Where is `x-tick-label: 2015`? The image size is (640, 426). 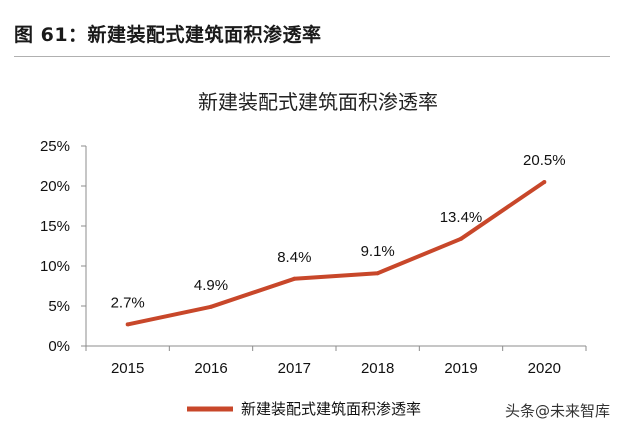 x-tick-label: 2015 is located at coordinates (127, 368).